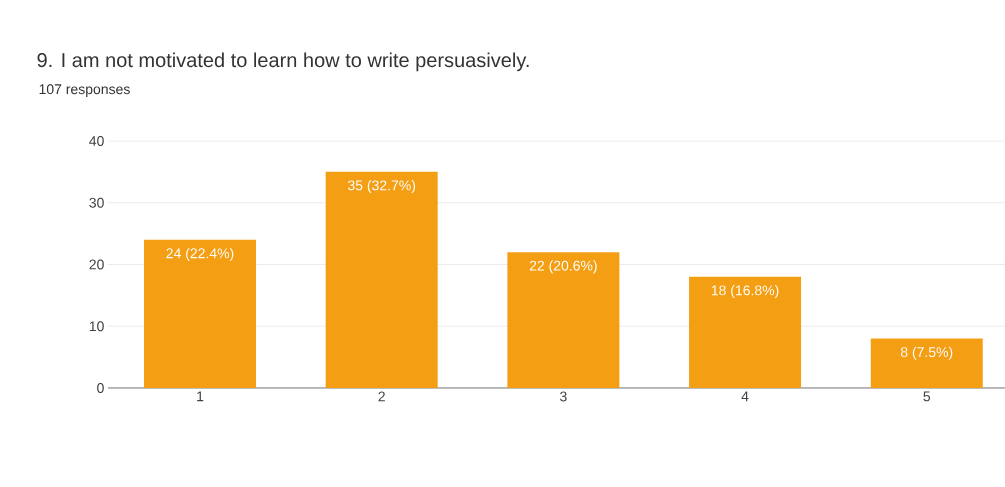  Describe the element at coordinates (381, 187) in the screenshot. I see `data-label: 35 (32.7%)` at that location.